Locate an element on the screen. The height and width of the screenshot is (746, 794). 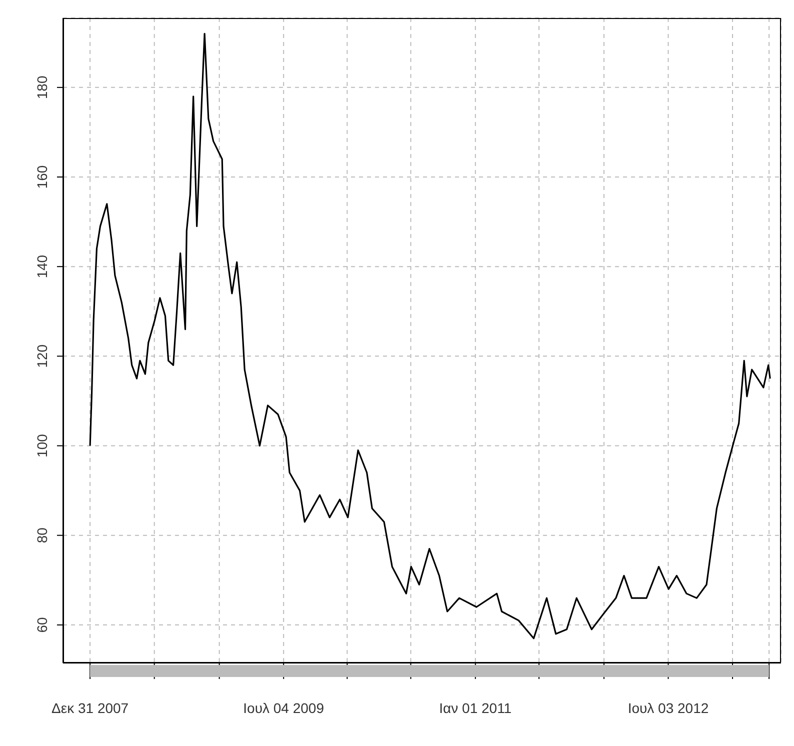
y-tick-label: 80 is located at coordinates (42, 535).